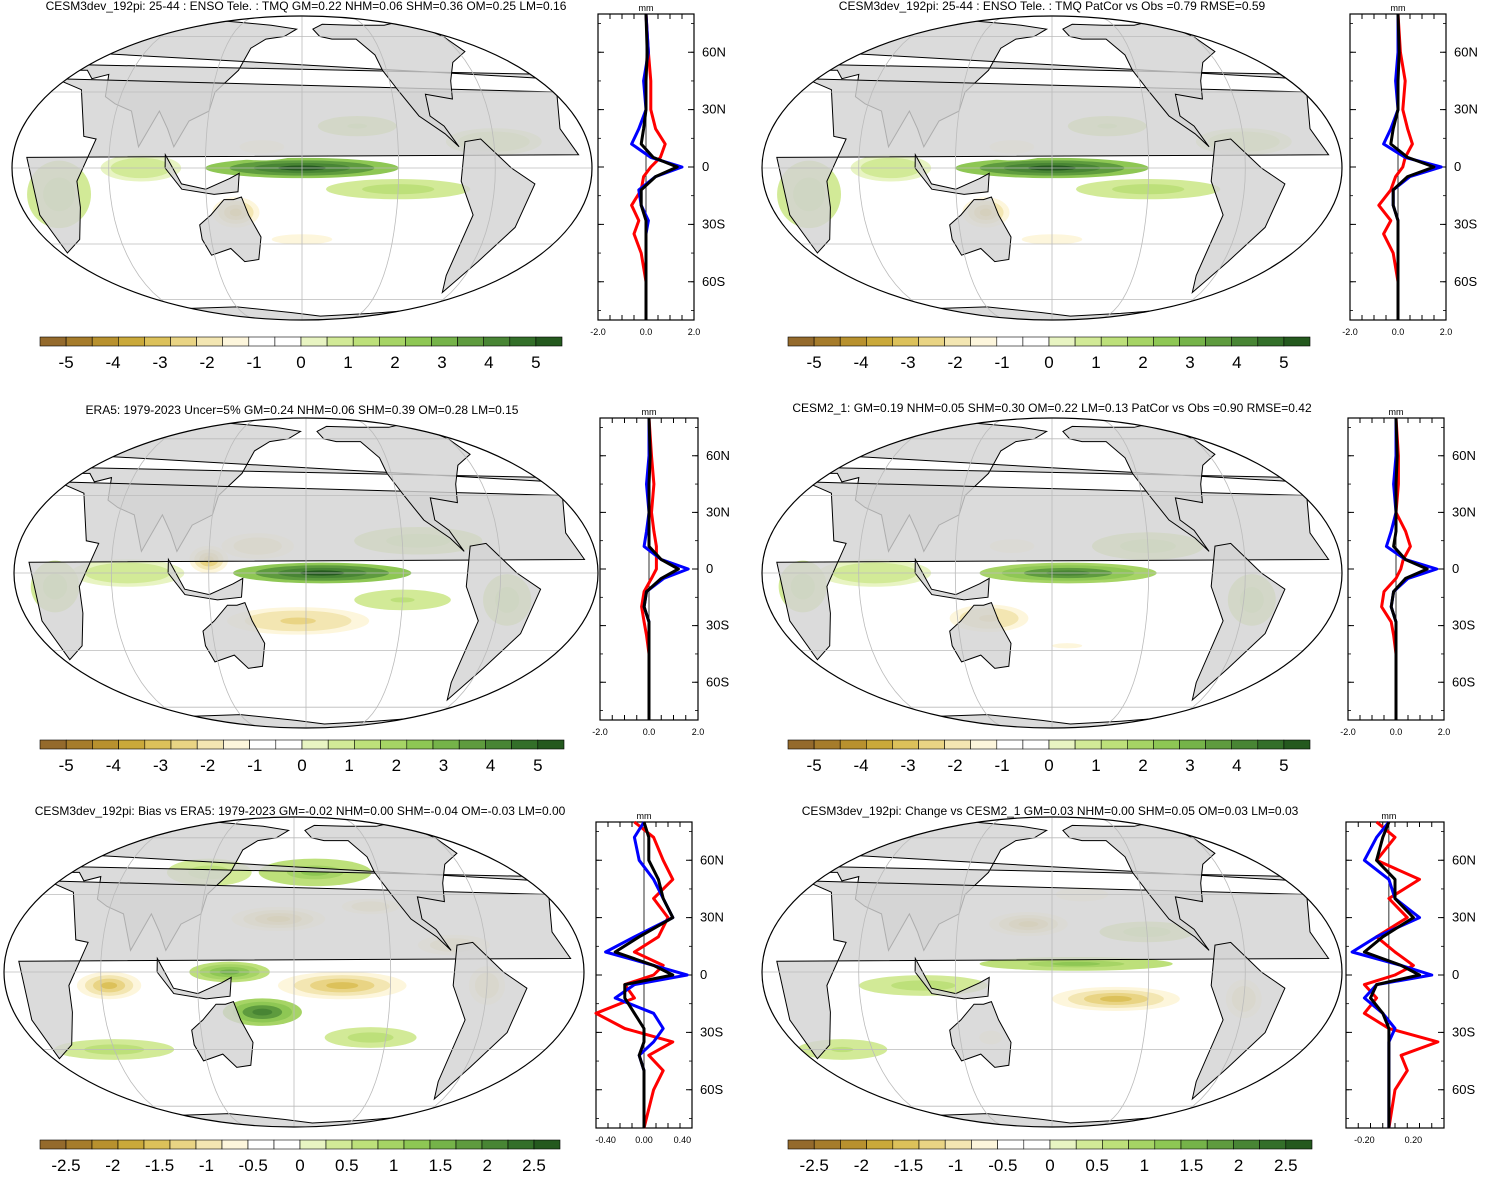  I want to click on colorbar-tick-label: -3, so click(160, 765).